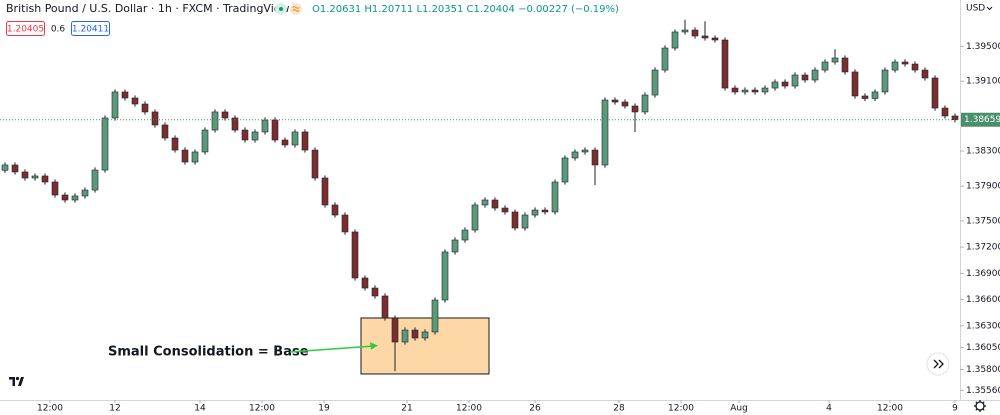 The height and width of the screenshot is (415, 1000). What do you see at coordinates (983, 391) in the screenshot?
I see `y-tick-label: 1.35560` at bounding box center [983, 391].